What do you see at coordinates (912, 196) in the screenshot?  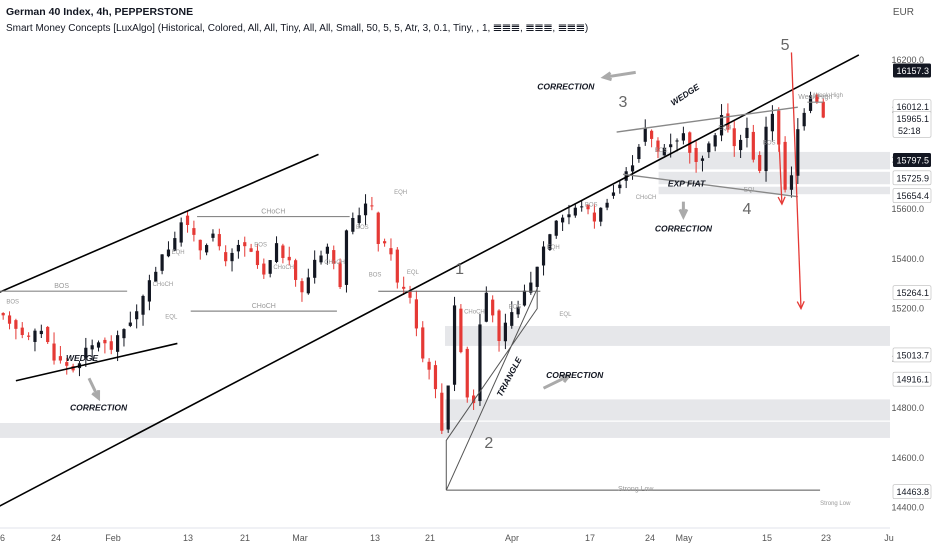 I see `price-level-text: 15654.4` at bounding box center [912, 196].